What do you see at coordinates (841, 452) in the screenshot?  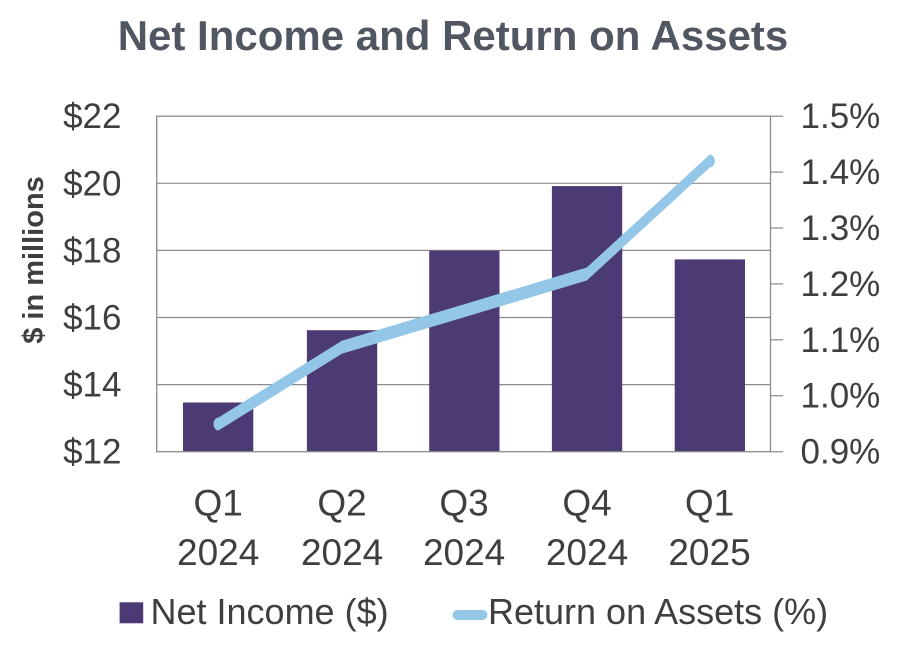 I see `svg-text: 0.9%` at bounding box center [841, 452].